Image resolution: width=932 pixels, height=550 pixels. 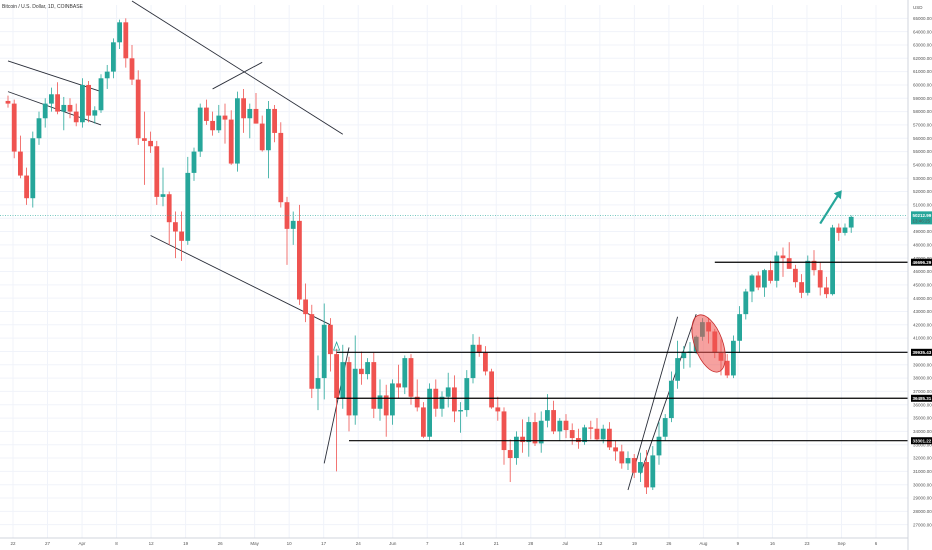 I want to click on level-price-tag-label: 36485.31, so click(x=922, y=398).